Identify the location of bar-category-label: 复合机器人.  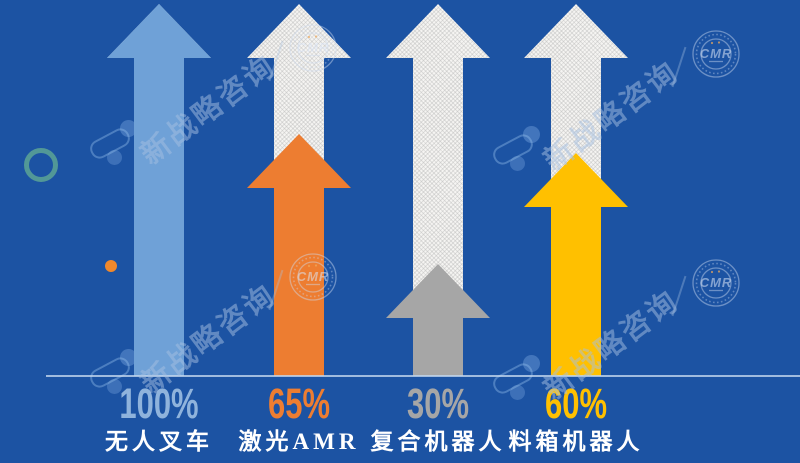
(438, 441).